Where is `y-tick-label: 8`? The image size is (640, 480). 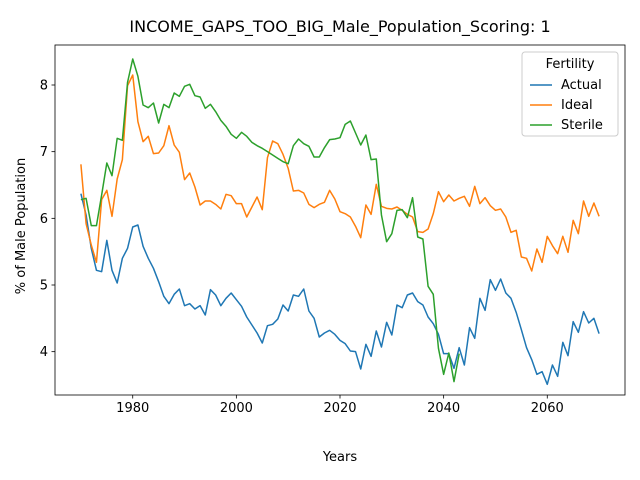 y-tick-label: 8 is located at coordinates (44, 86).